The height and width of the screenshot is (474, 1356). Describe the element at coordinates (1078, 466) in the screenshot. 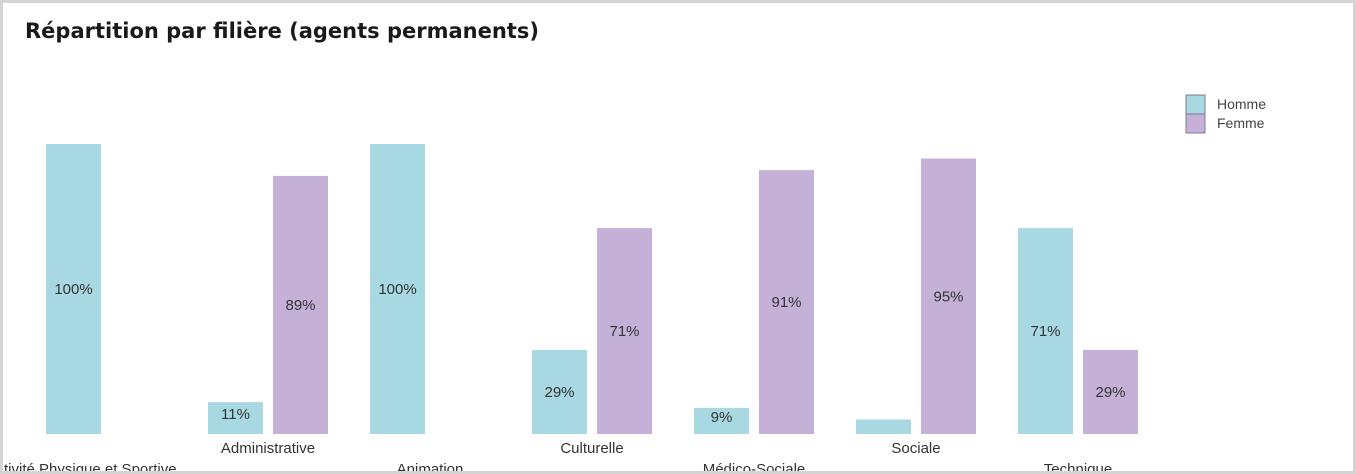

I see `x-tick-label: Technique` at that location.